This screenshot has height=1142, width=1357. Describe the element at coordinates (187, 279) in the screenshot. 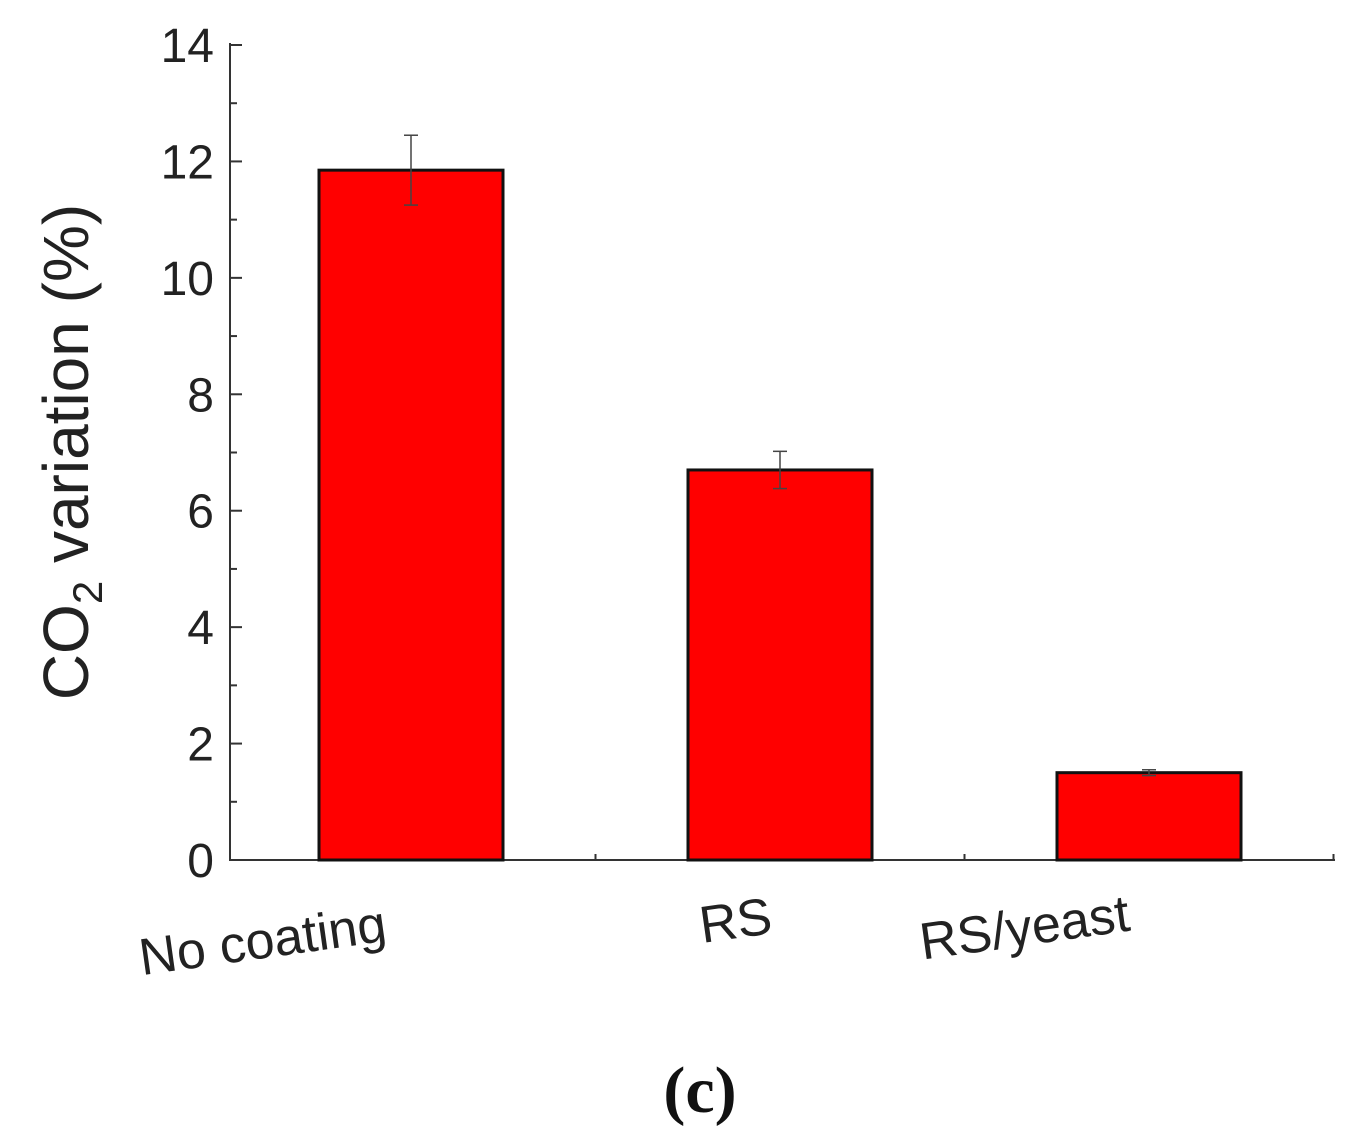

I see `y-tick-label: 10` at that location.